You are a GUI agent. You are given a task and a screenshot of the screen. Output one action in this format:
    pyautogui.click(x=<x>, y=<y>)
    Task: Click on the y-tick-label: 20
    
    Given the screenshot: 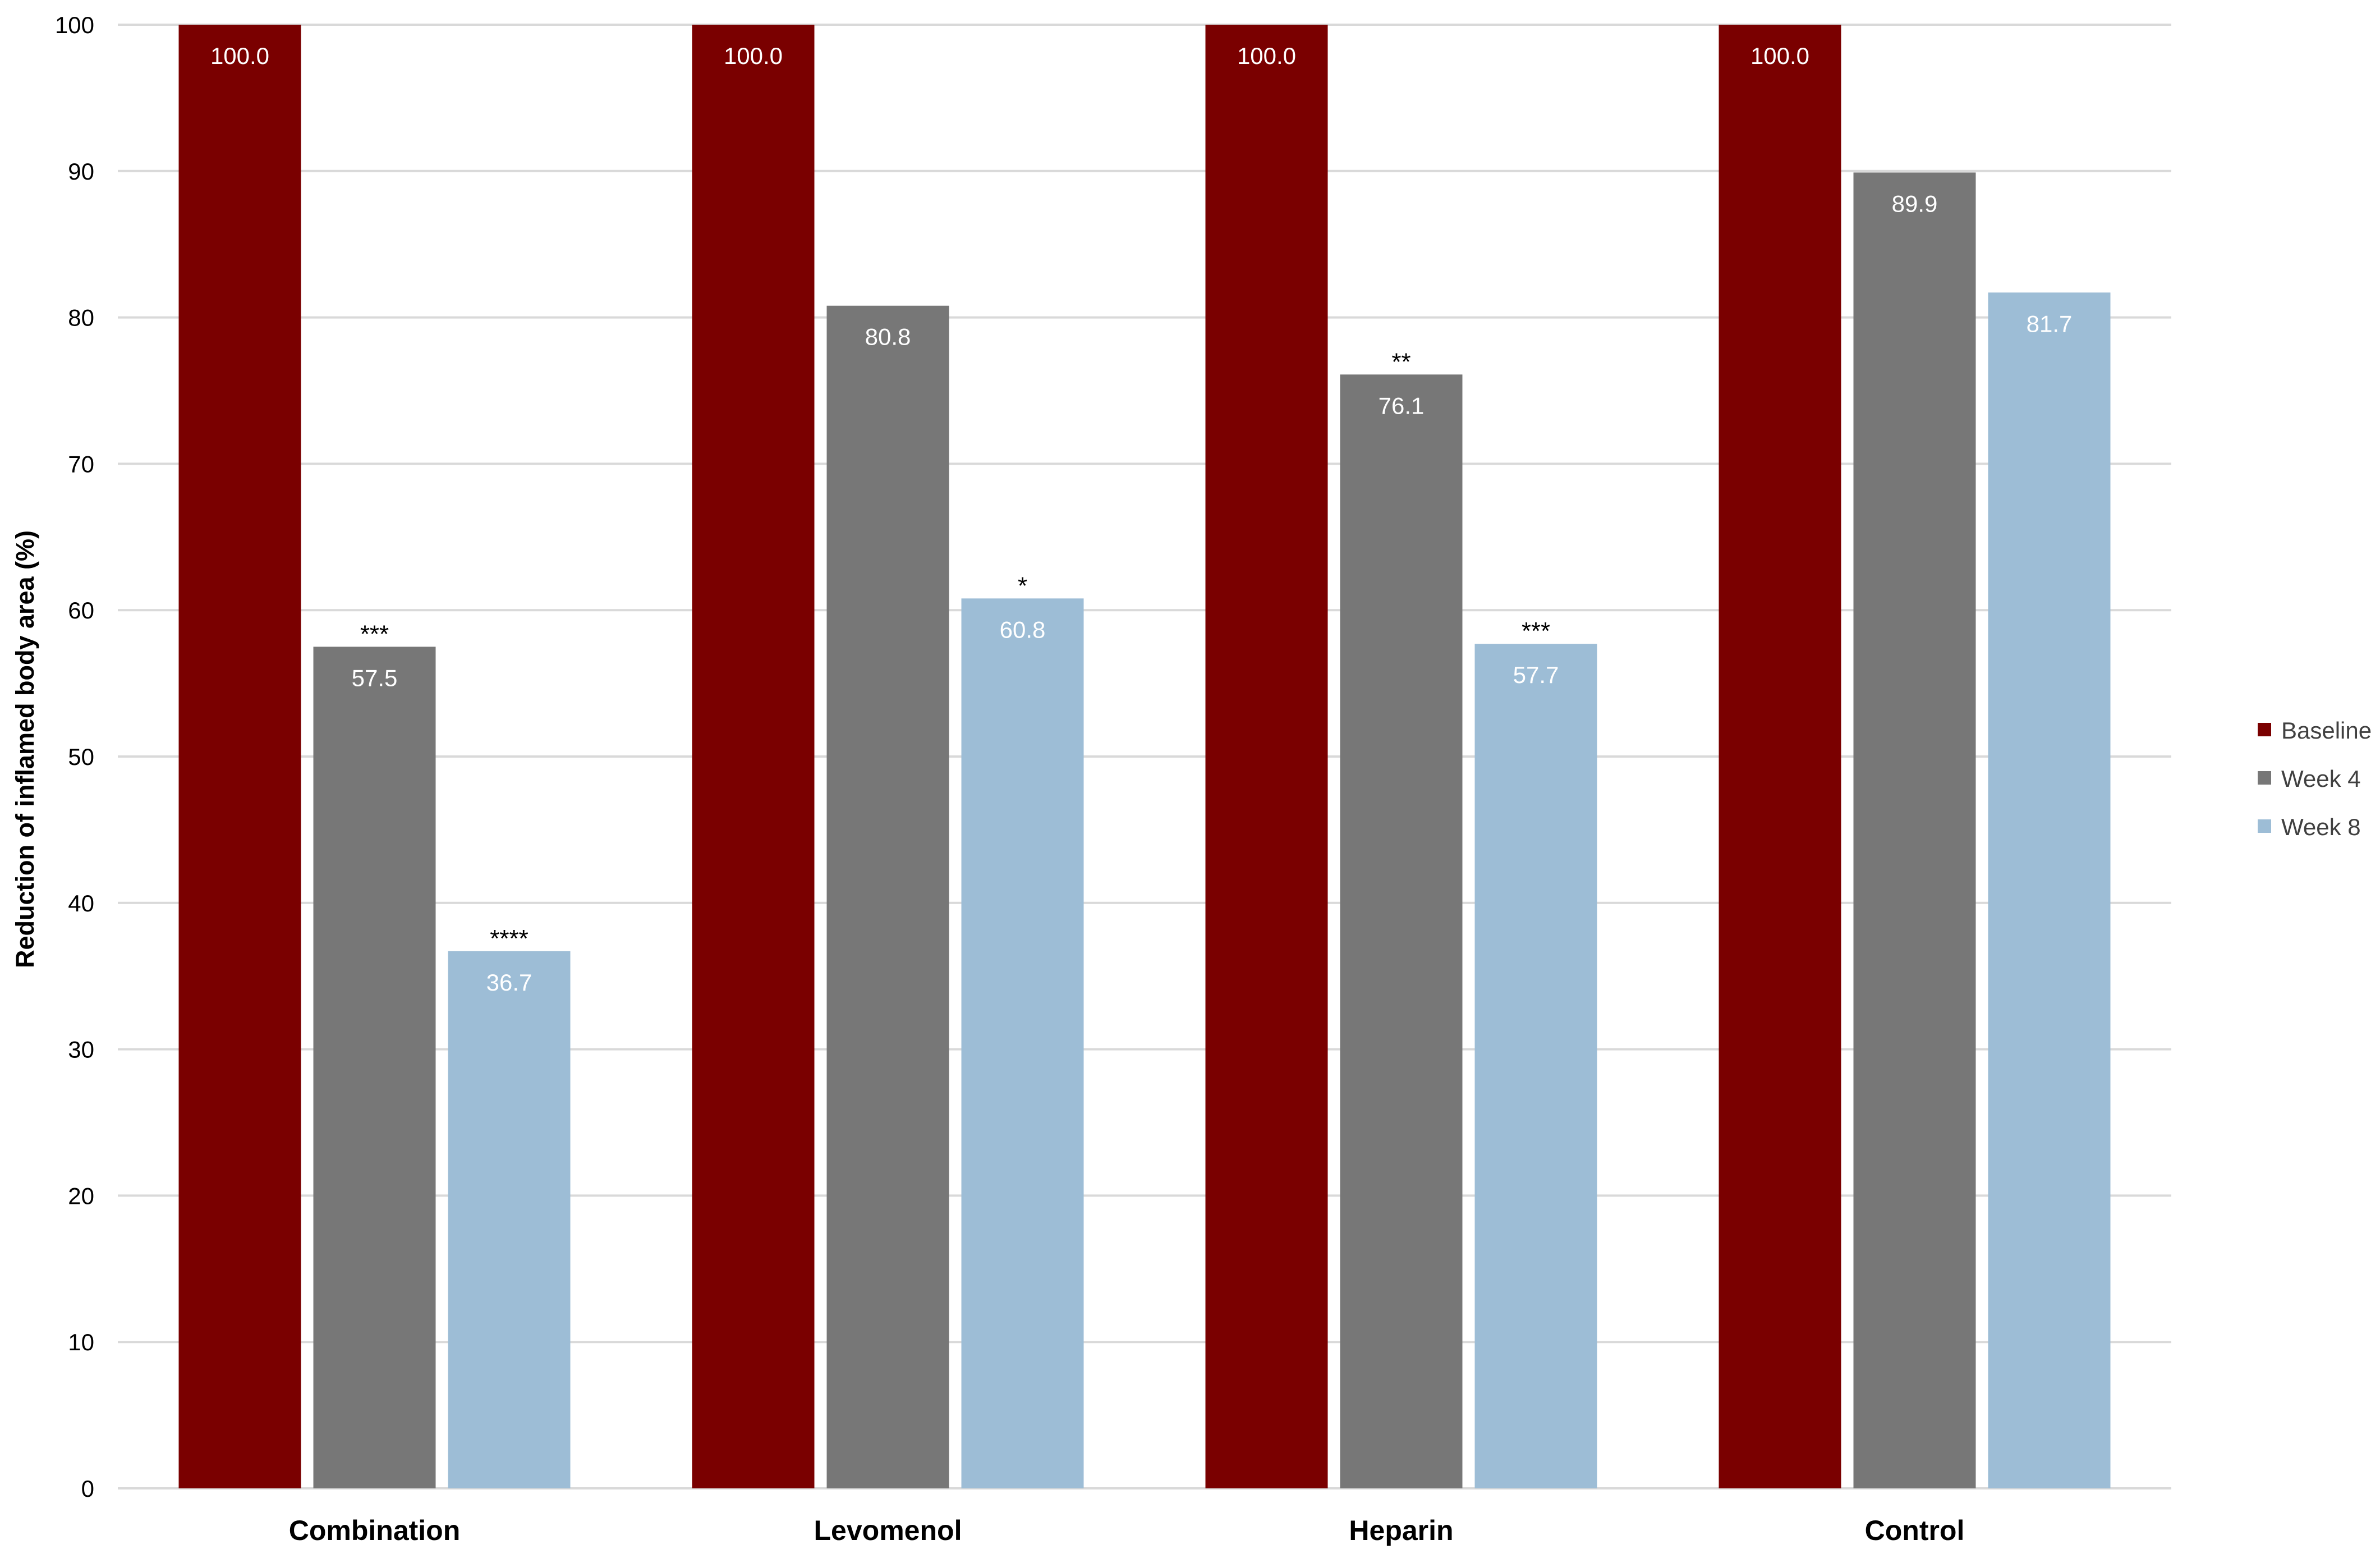 What is the action you would take?
    pyautogui.click(x=81, y=1195)
    